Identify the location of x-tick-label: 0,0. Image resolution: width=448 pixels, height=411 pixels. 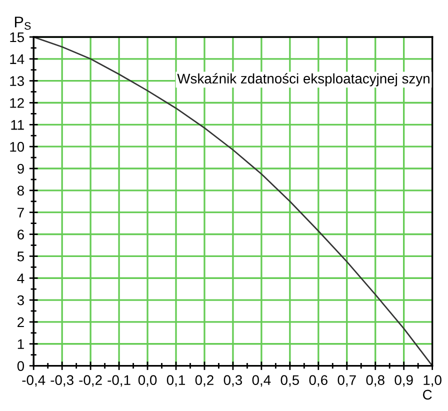
(147, 381).